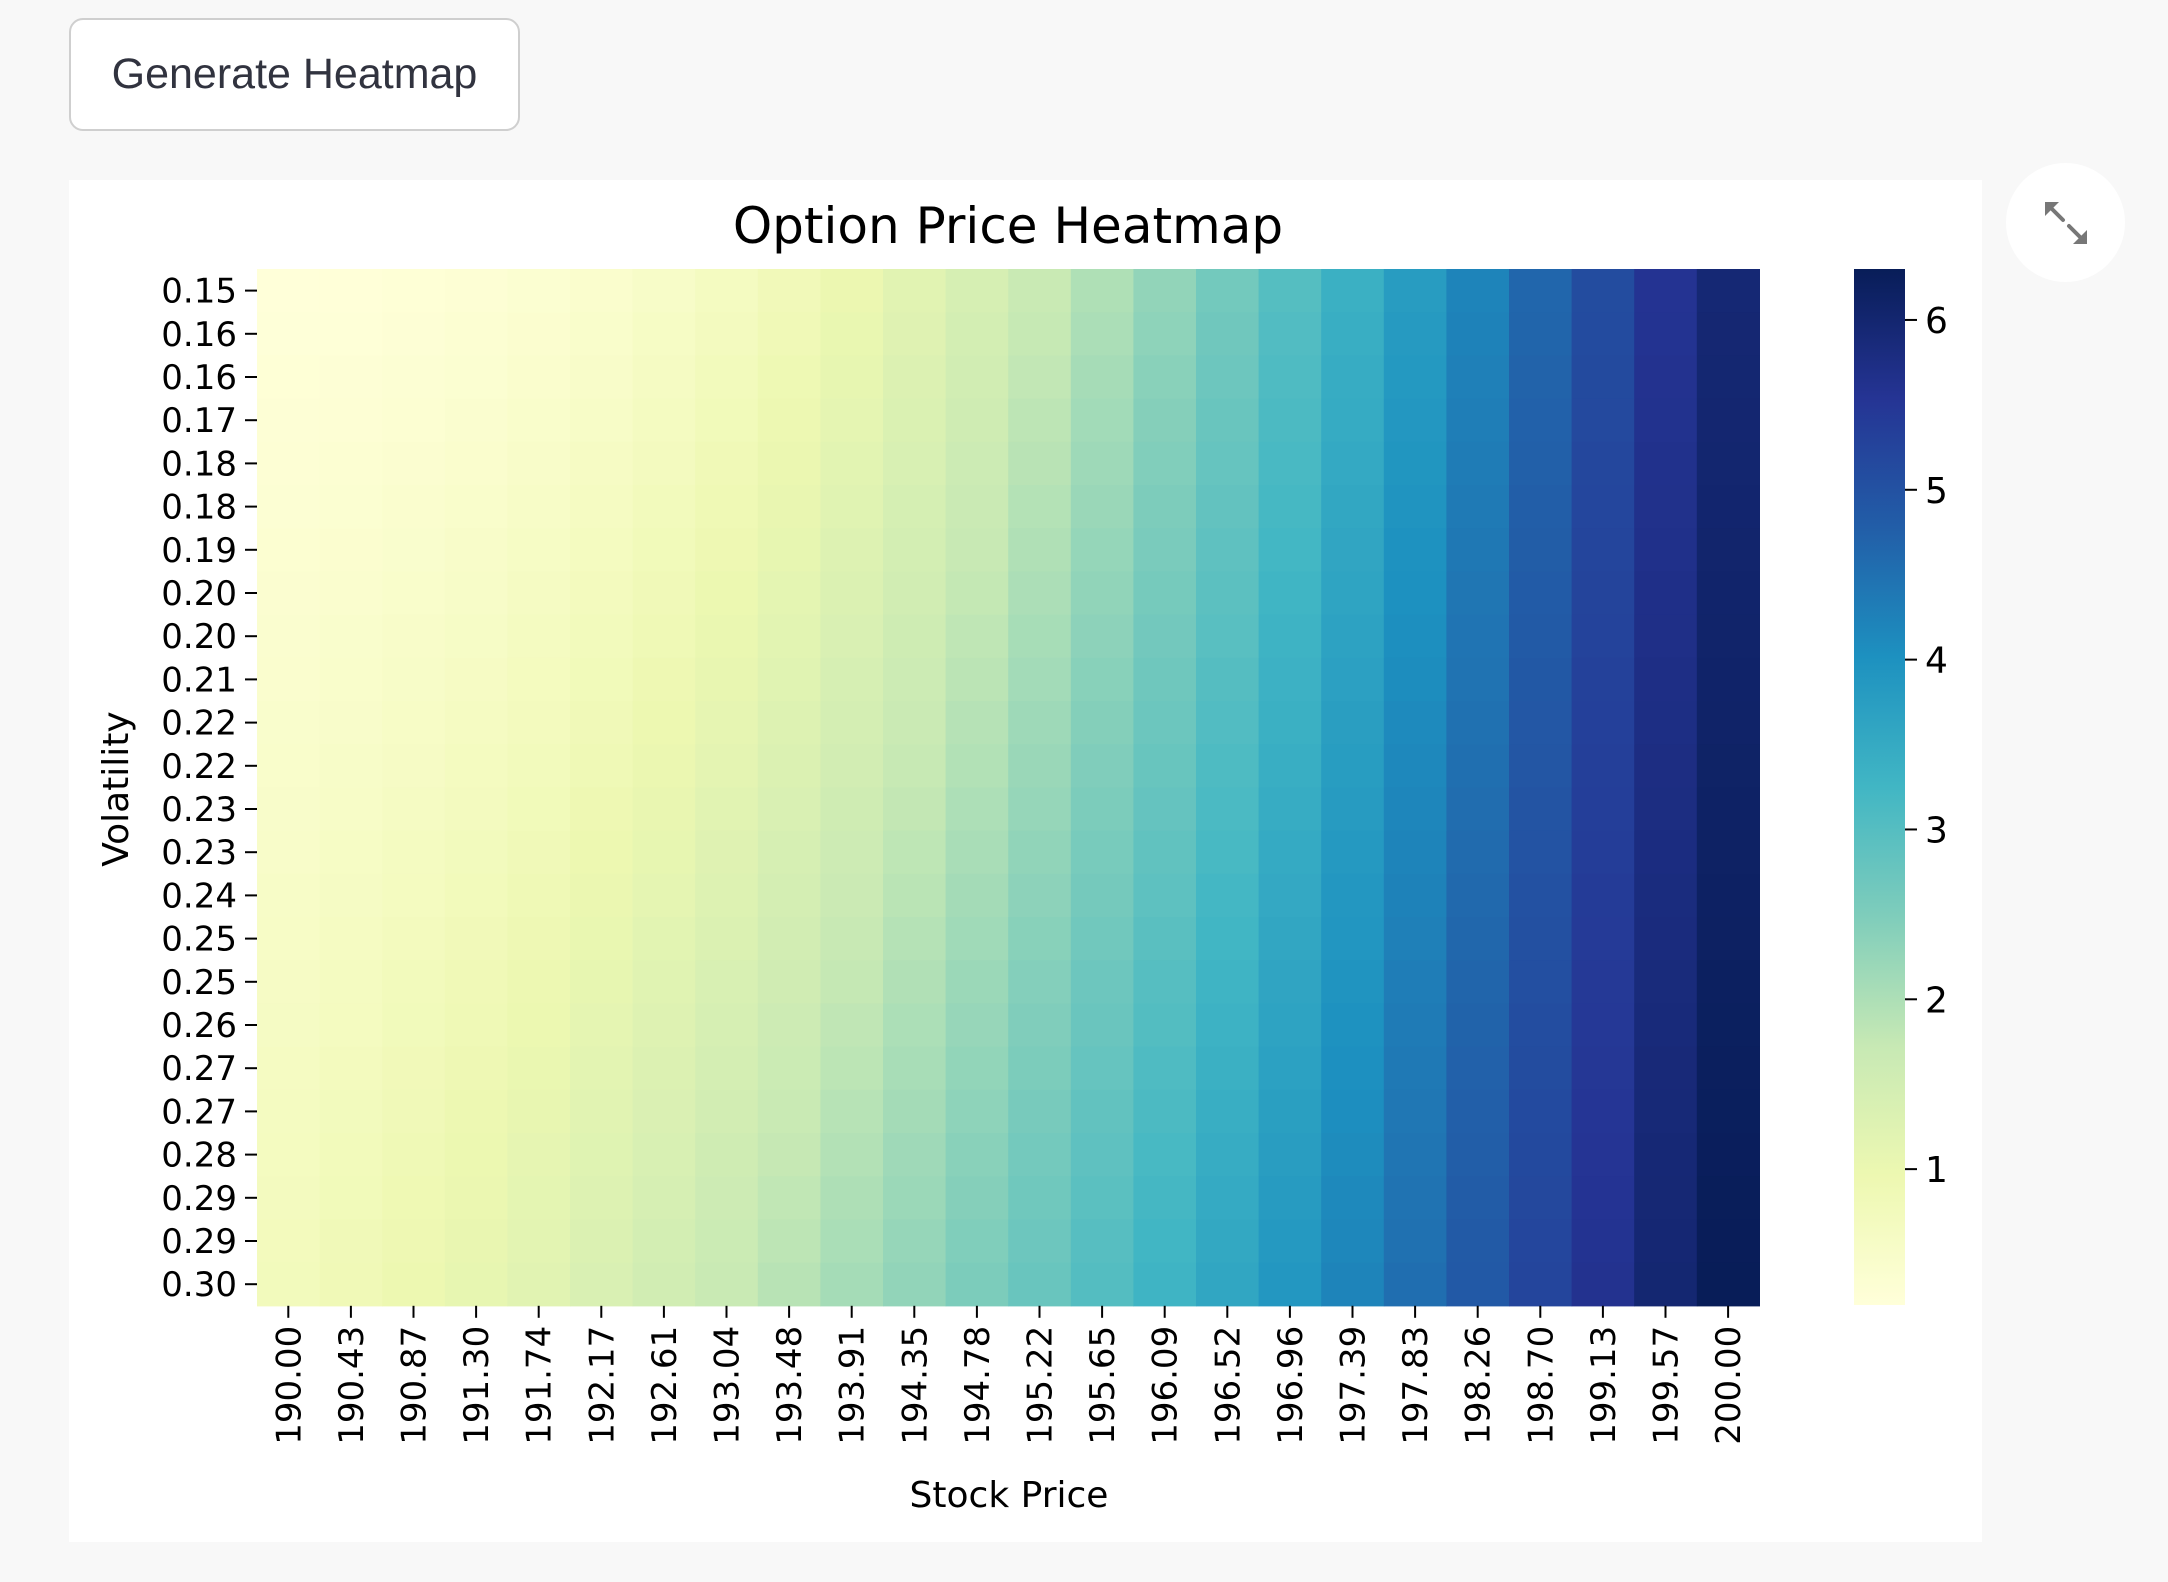 The image size is (2168, 1582). I want to click on y-tick-label: 0.25, so click(199, 940).